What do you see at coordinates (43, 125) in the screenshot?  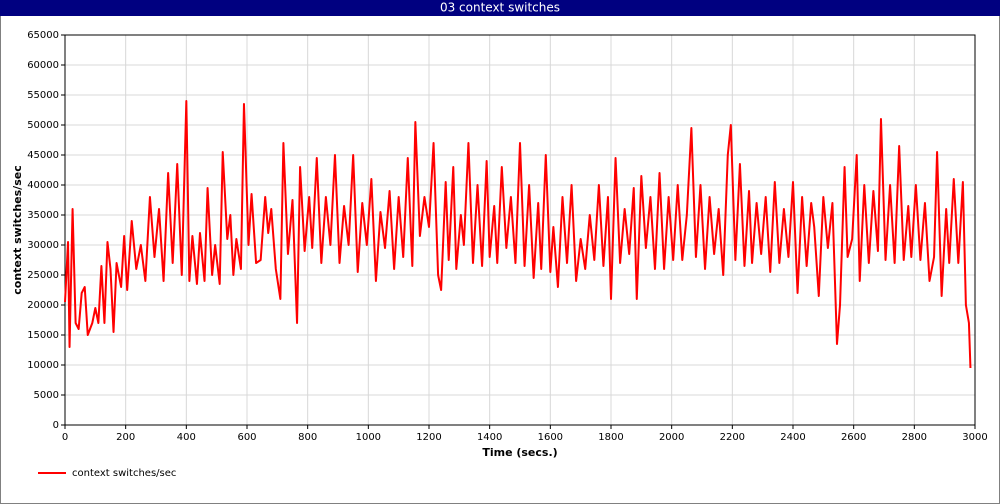 I see `y-tick-label: 50000` at bounding box center [43, 125].